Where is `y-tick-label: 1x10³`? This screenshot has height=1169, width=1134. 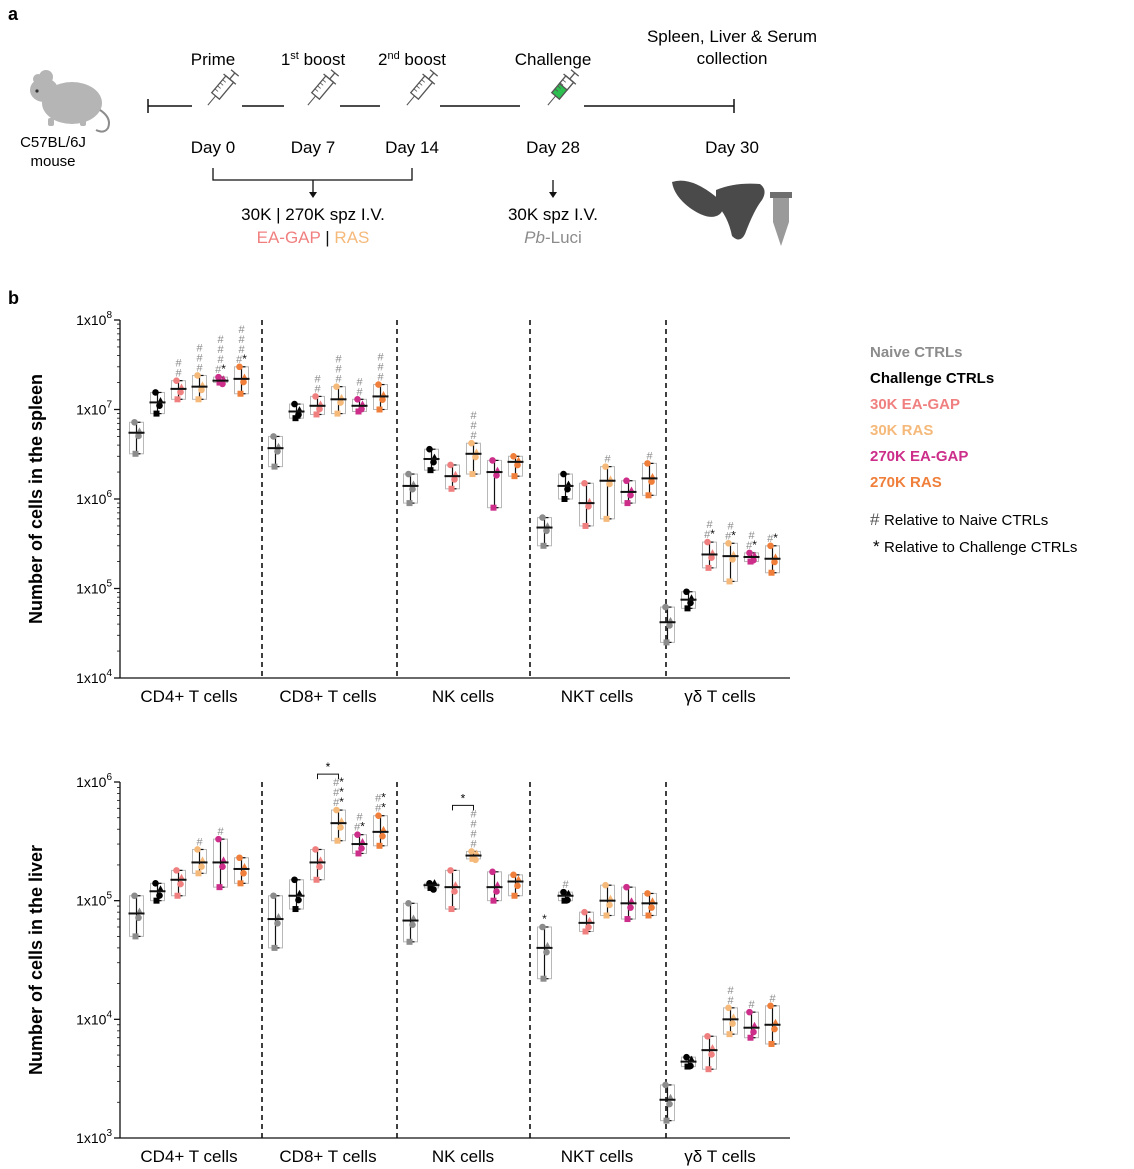 y-tick-label: 1x10³ is located at coordinates (94, 1137).